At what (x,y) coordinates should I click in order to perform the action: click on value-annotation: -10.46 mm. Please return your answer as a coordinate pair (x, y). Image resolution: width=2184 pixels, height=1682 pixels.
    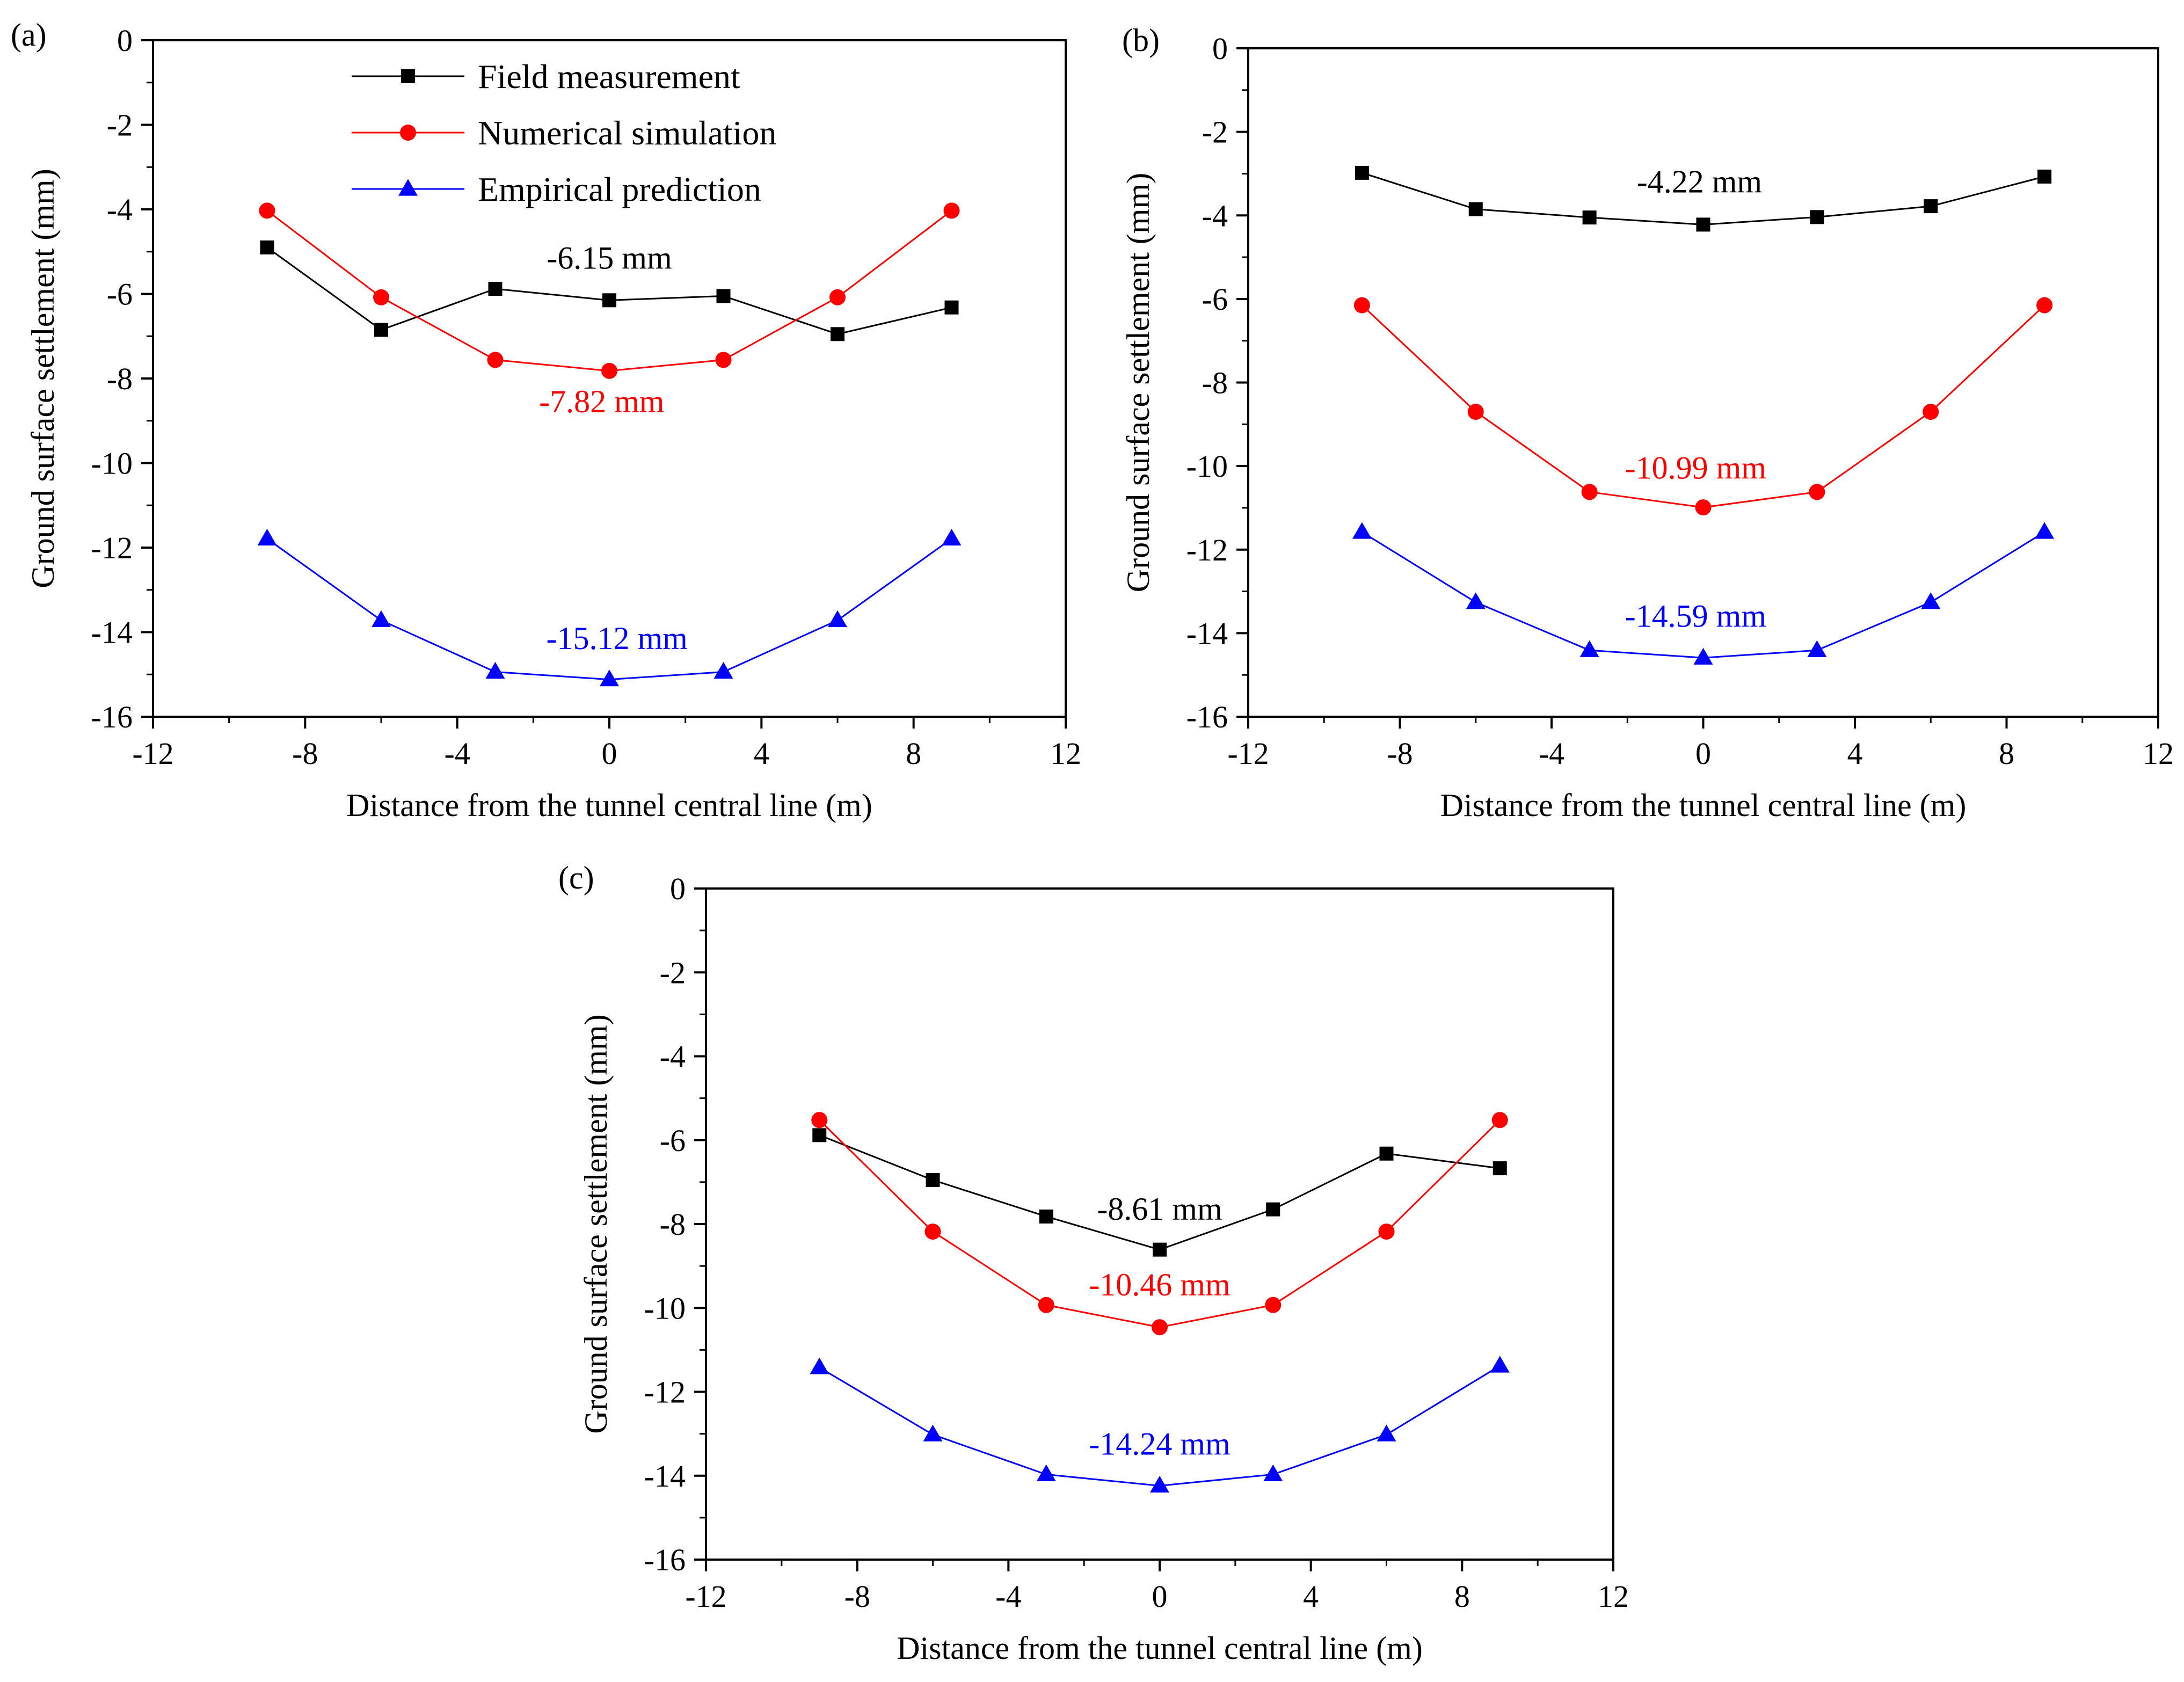
    Looking at the image, I should click on (1159, 1284).